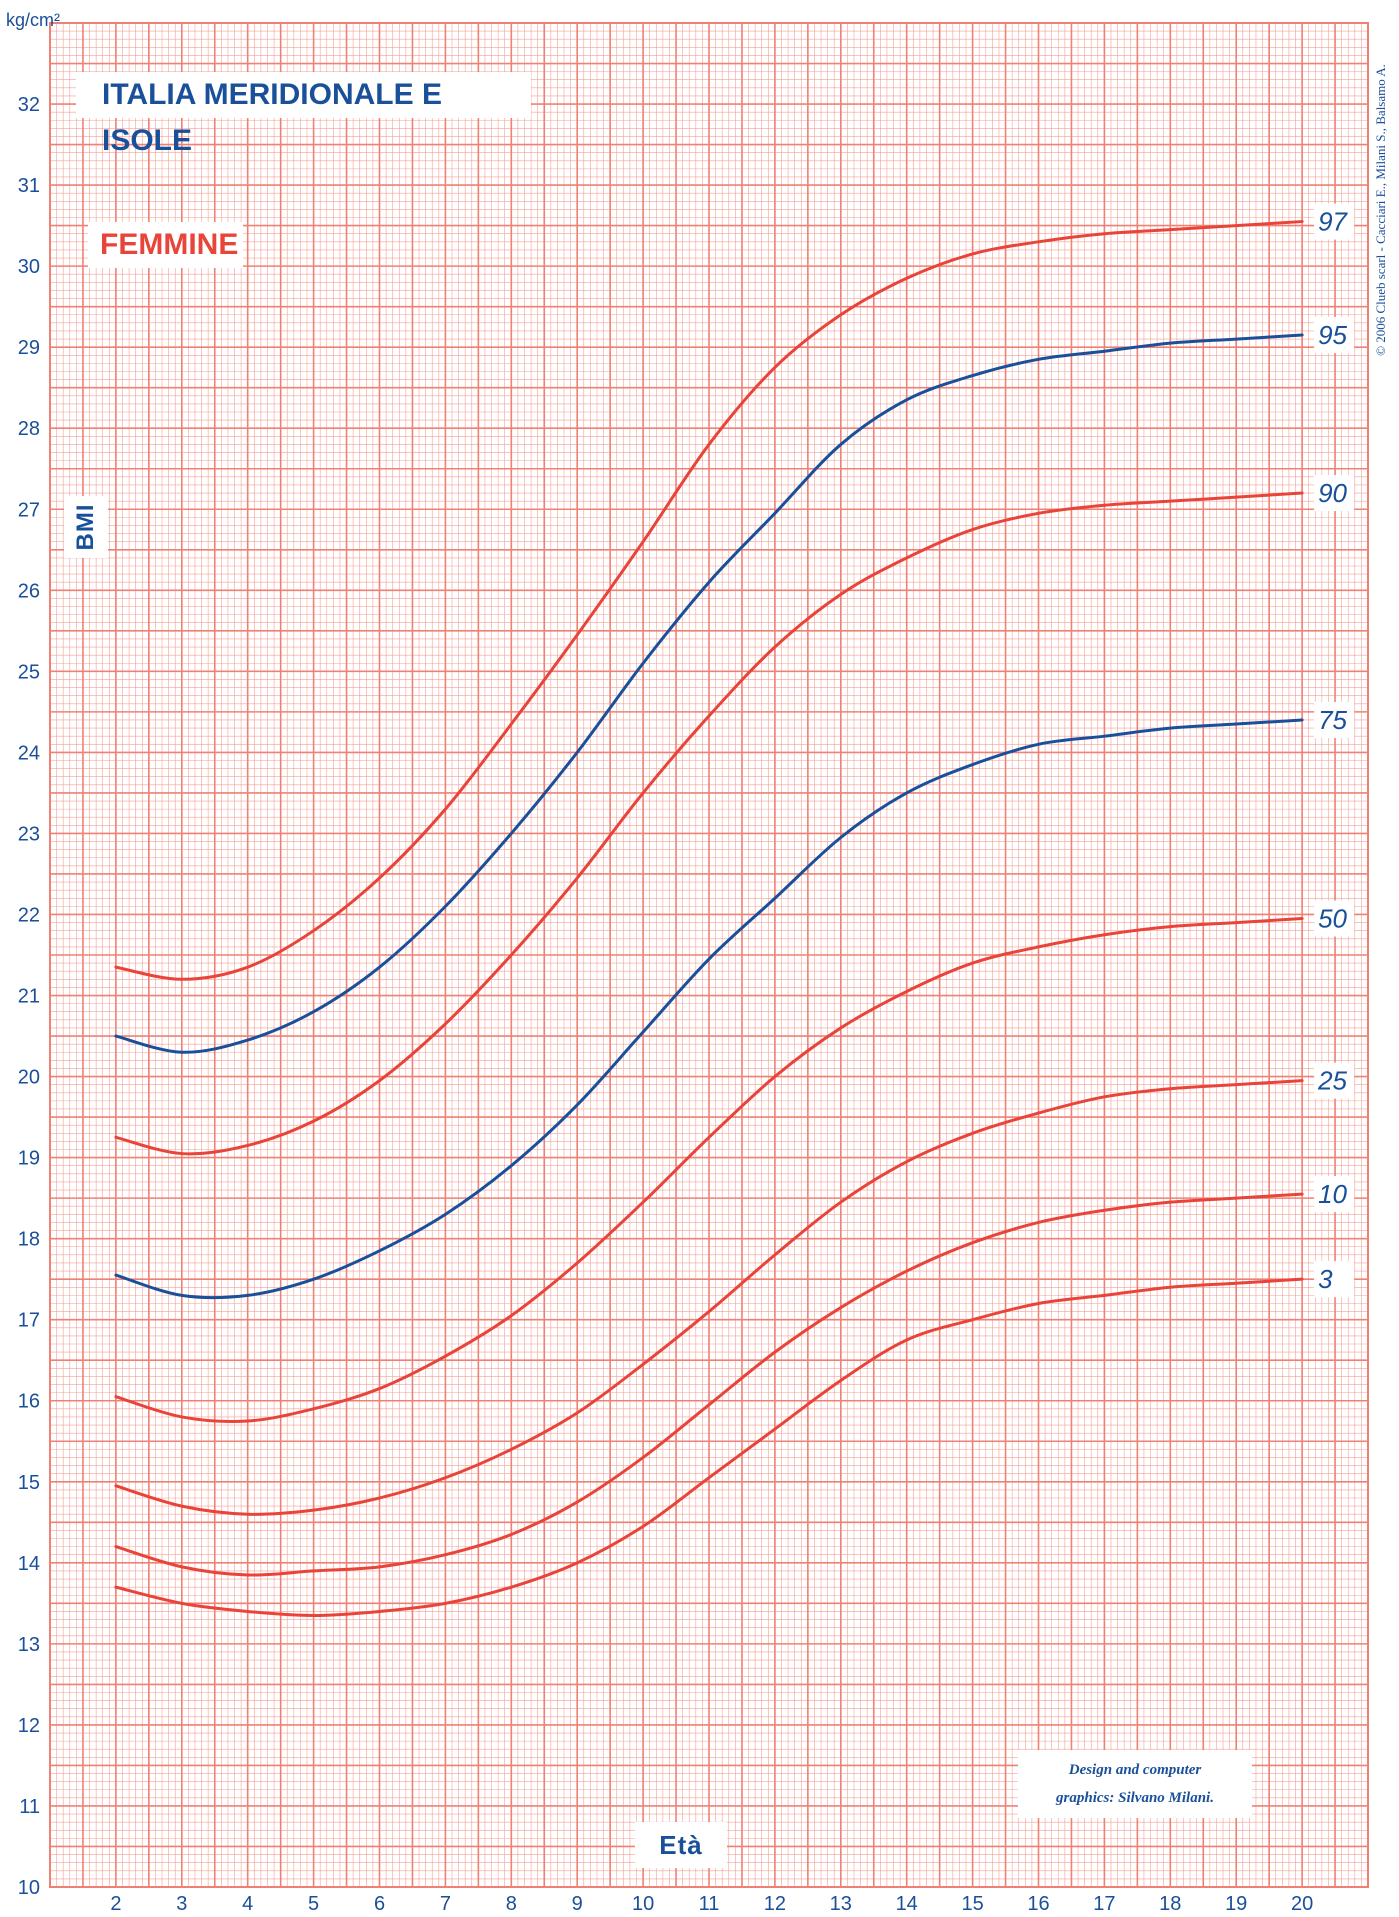  I want to click on chart-title: ITALIA MERIDIONALE E ISOLE, so click(303, 95).